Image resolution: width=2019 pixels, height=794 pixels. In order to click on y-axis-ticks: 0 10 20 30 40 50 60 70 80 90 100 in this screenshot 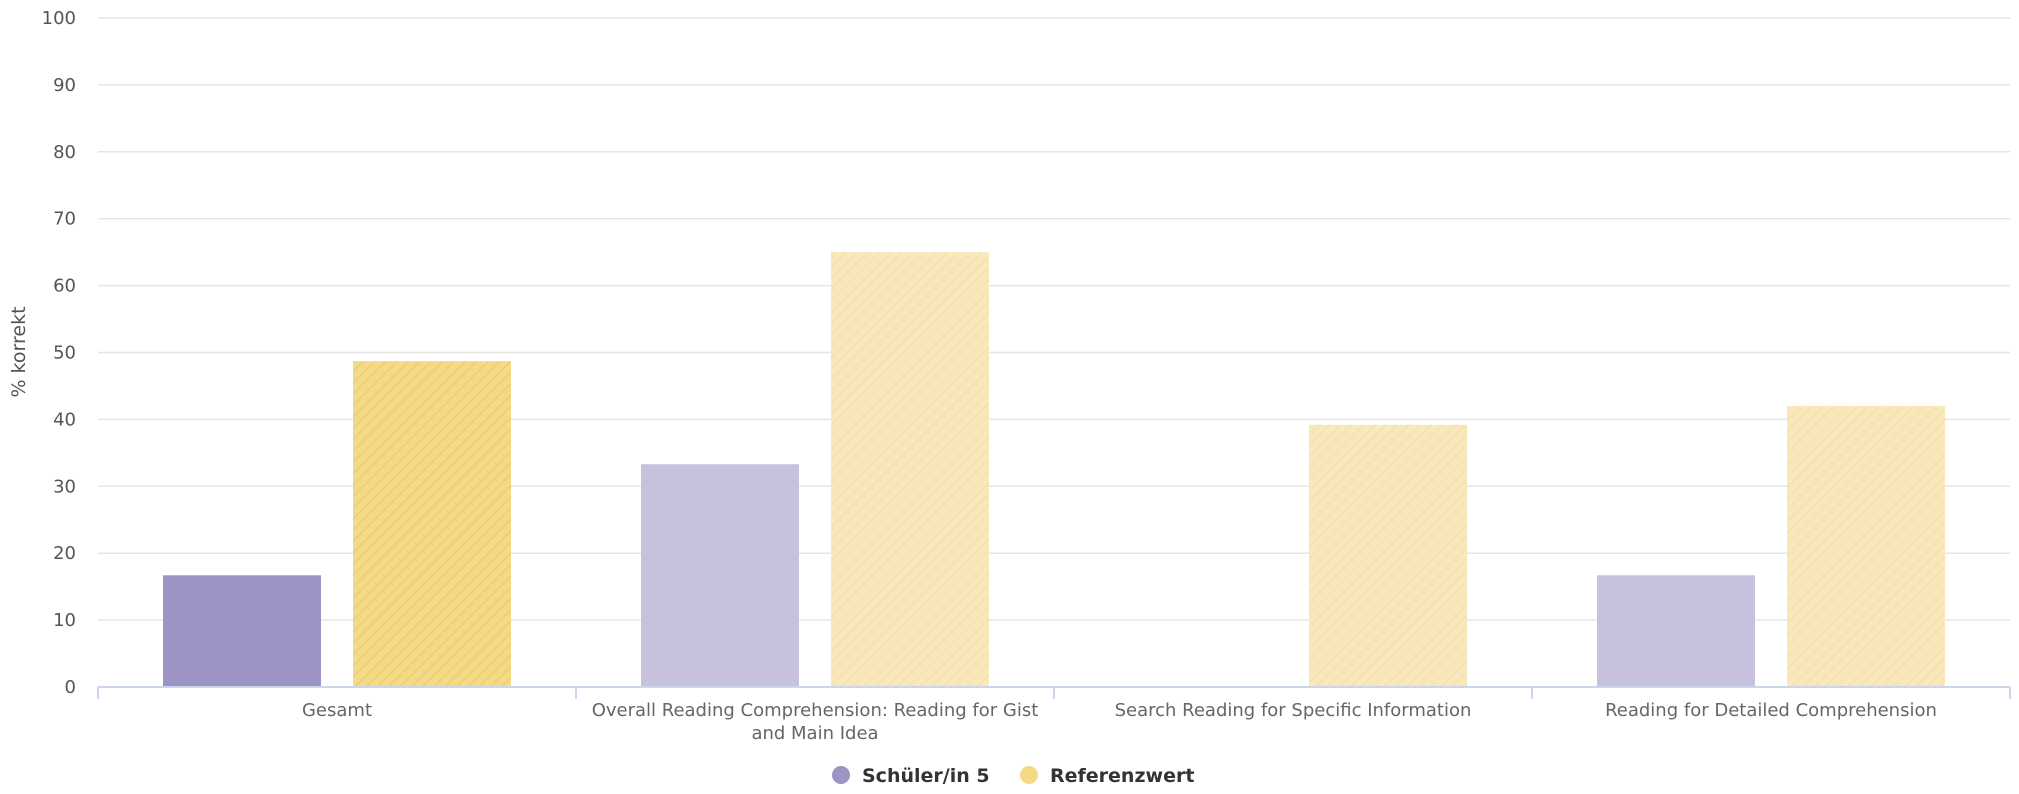, I will do `click(59, 353)`.